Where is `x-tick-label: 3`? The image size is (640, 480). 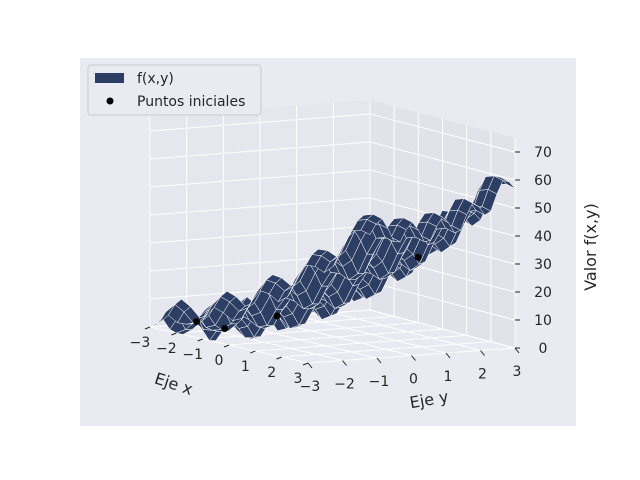 x-tick-label: 3 is located at coordinates (298, 379).